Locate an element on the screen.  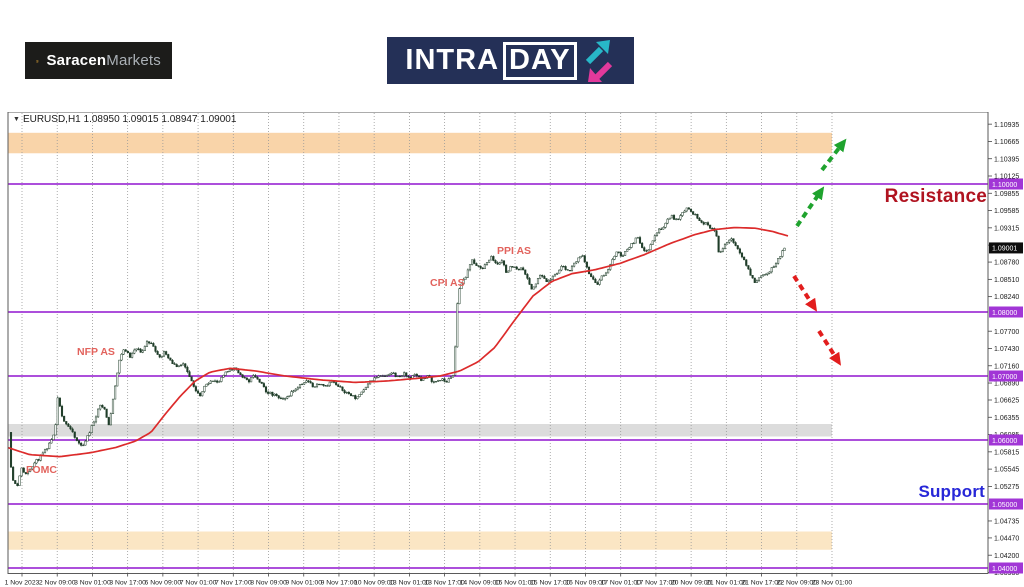
svg-text: 17 Nov 17:00 is located at coordinates (656, 583).